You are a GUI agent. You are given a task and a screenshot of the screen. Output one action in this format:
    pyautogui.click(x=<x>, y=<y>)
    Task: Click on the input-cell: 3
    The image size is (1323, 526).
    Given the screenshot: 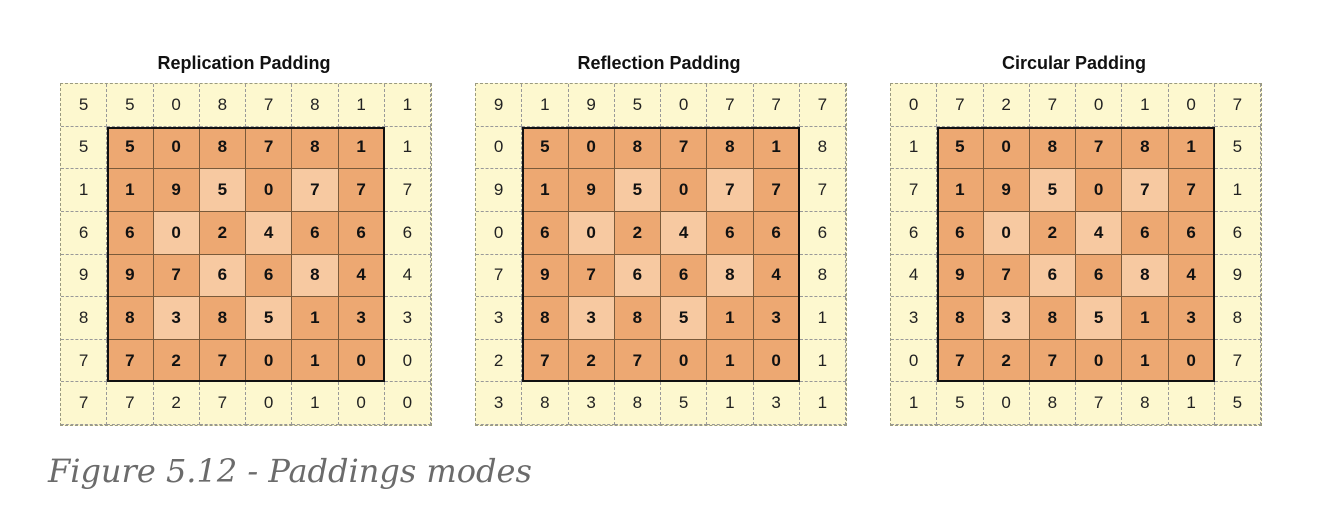 What is the action you would take?
    pyautogui.click(x=591, y=318)
    